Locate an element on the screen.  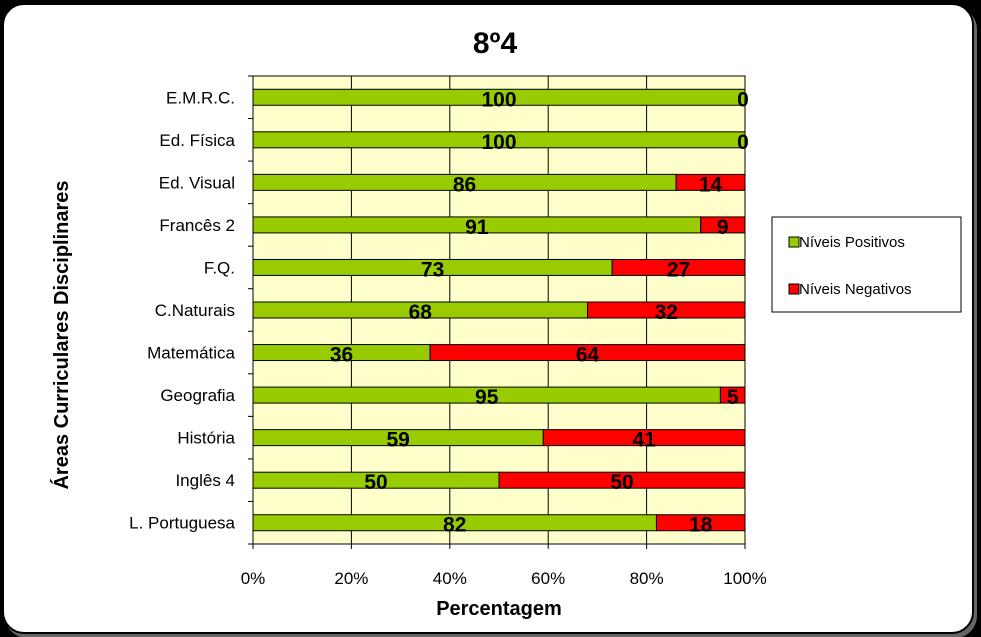
category-label: C.Naturais is located at coordinates (195, 310).